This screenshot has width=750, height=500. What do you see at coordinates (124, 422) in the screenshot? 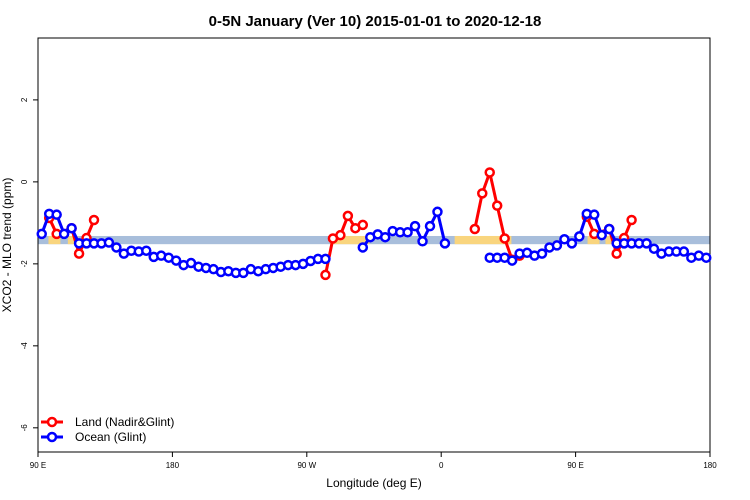
I see `legend-label: Land (Nadir&Glint)` at bounding box center [124, 422].